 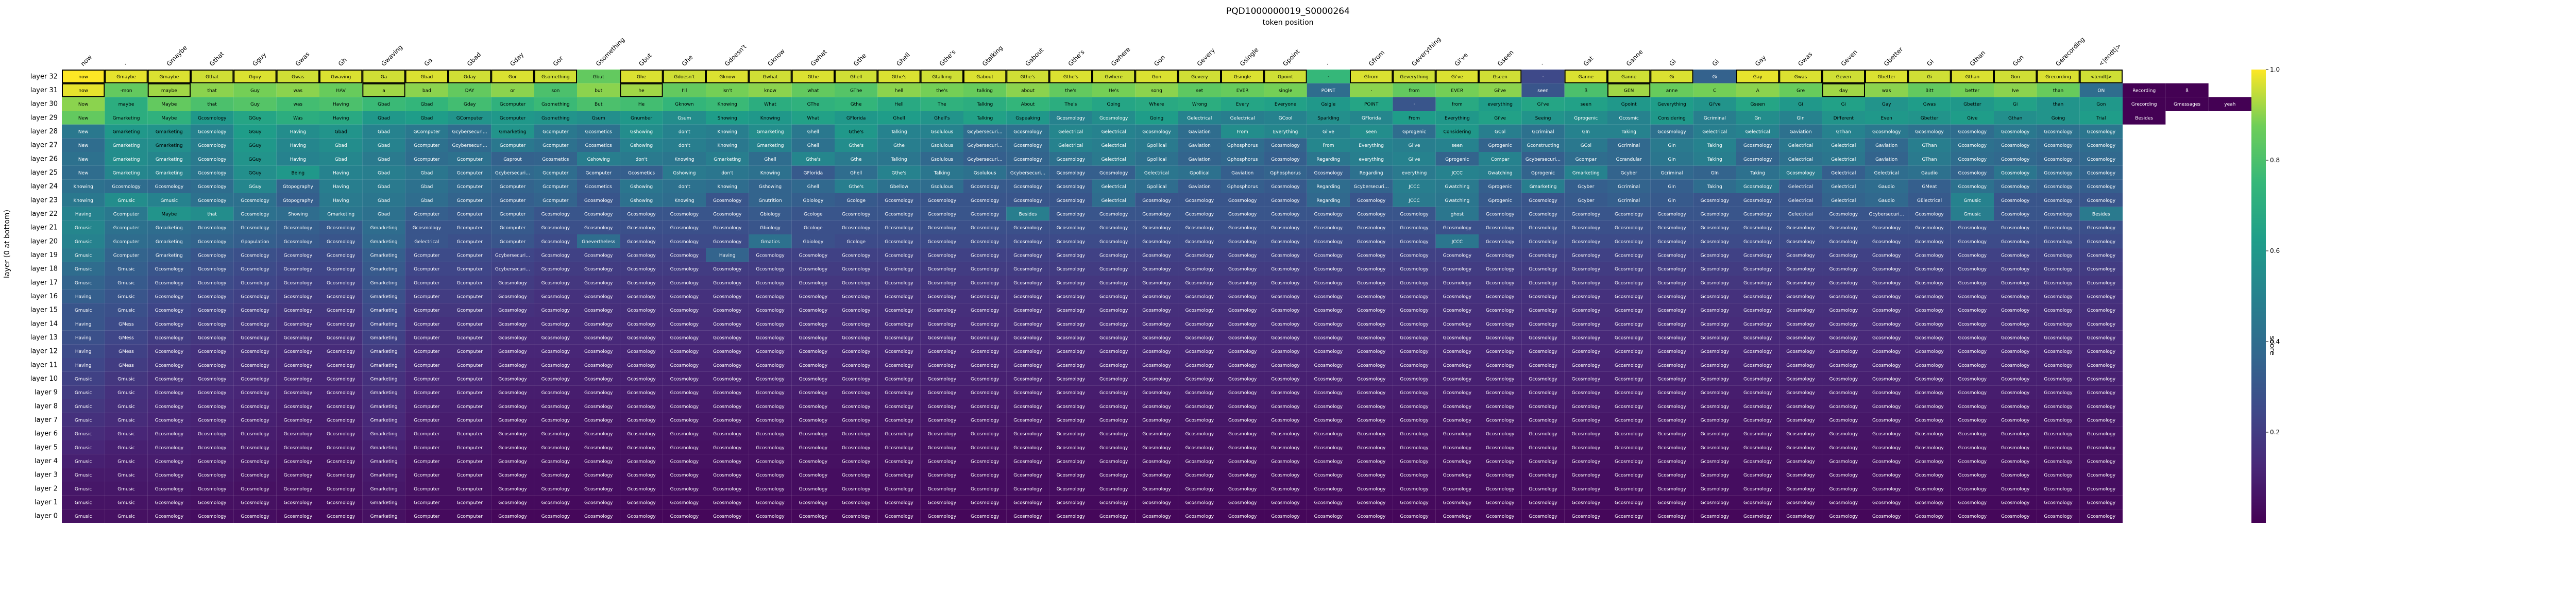 What do you see at coordinates (384, 187) in the screenshot?
I see `cell-token-label: Gbad` at bounding box center [384, 187].